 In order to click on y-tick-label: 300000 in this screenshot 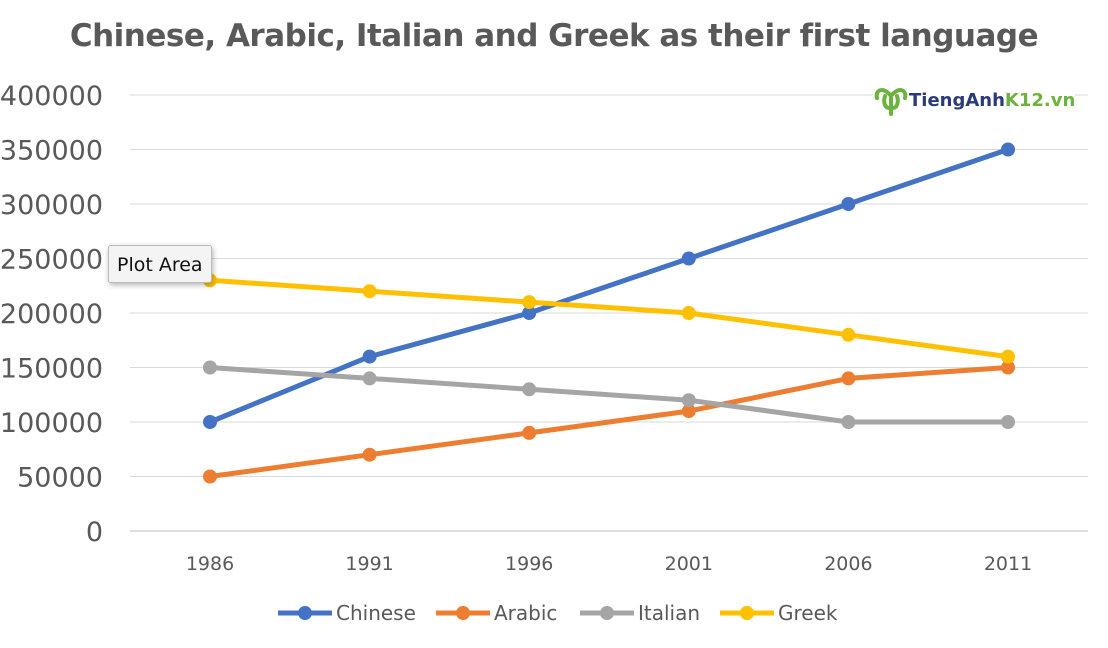, I will do `click(51, 205)`.